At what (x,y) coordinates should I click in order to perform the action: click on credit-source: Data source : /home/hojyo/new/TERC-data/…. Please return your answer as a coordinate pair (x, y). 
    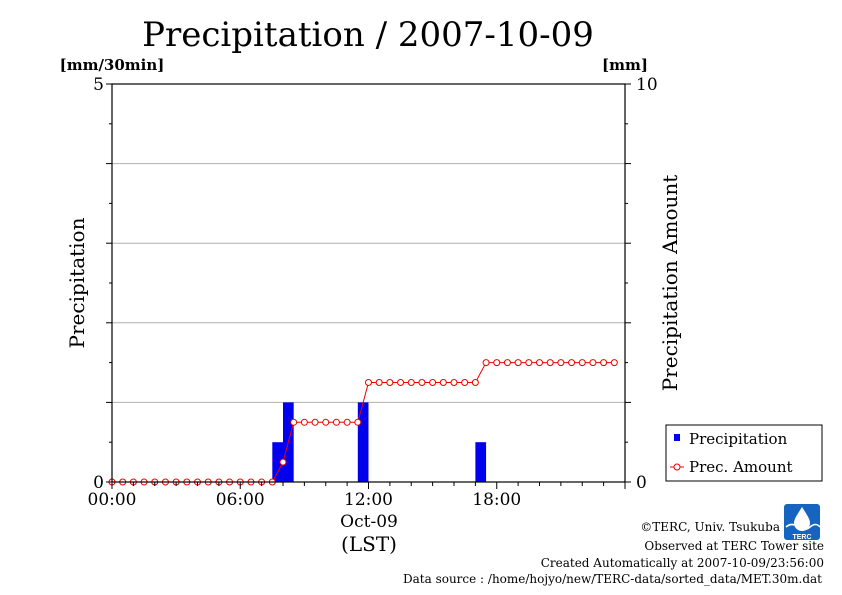
    Looking at the image, I should click on (612, 579).